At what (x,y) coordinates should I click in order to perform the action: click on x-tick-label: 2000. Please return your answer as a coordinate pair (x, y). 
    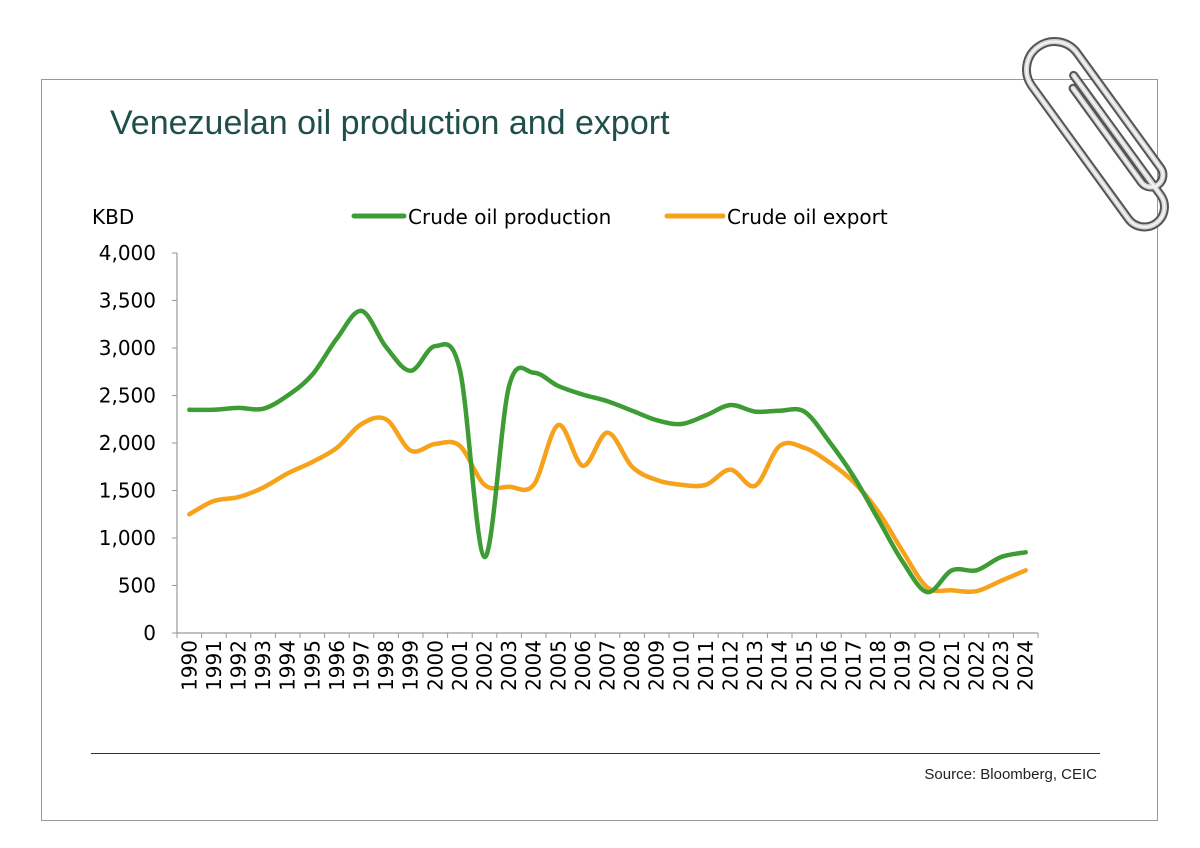
    Looking at the image, I should click on (435, 665).